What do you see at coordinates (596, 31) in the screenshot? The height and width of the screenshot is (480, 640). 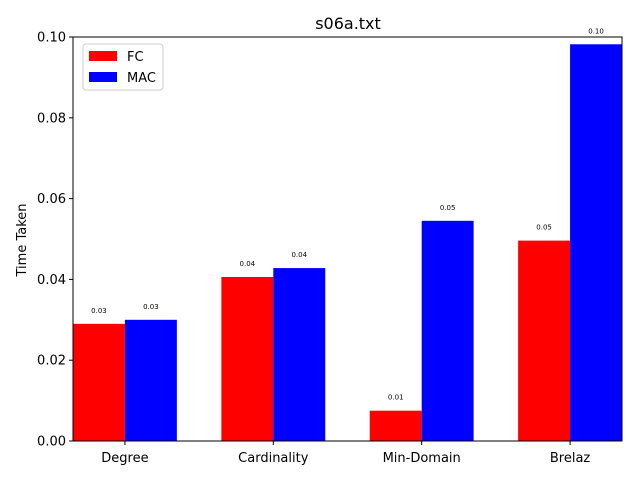 I see `bar-data-label: 0.10` at bounding box center [596, 31].